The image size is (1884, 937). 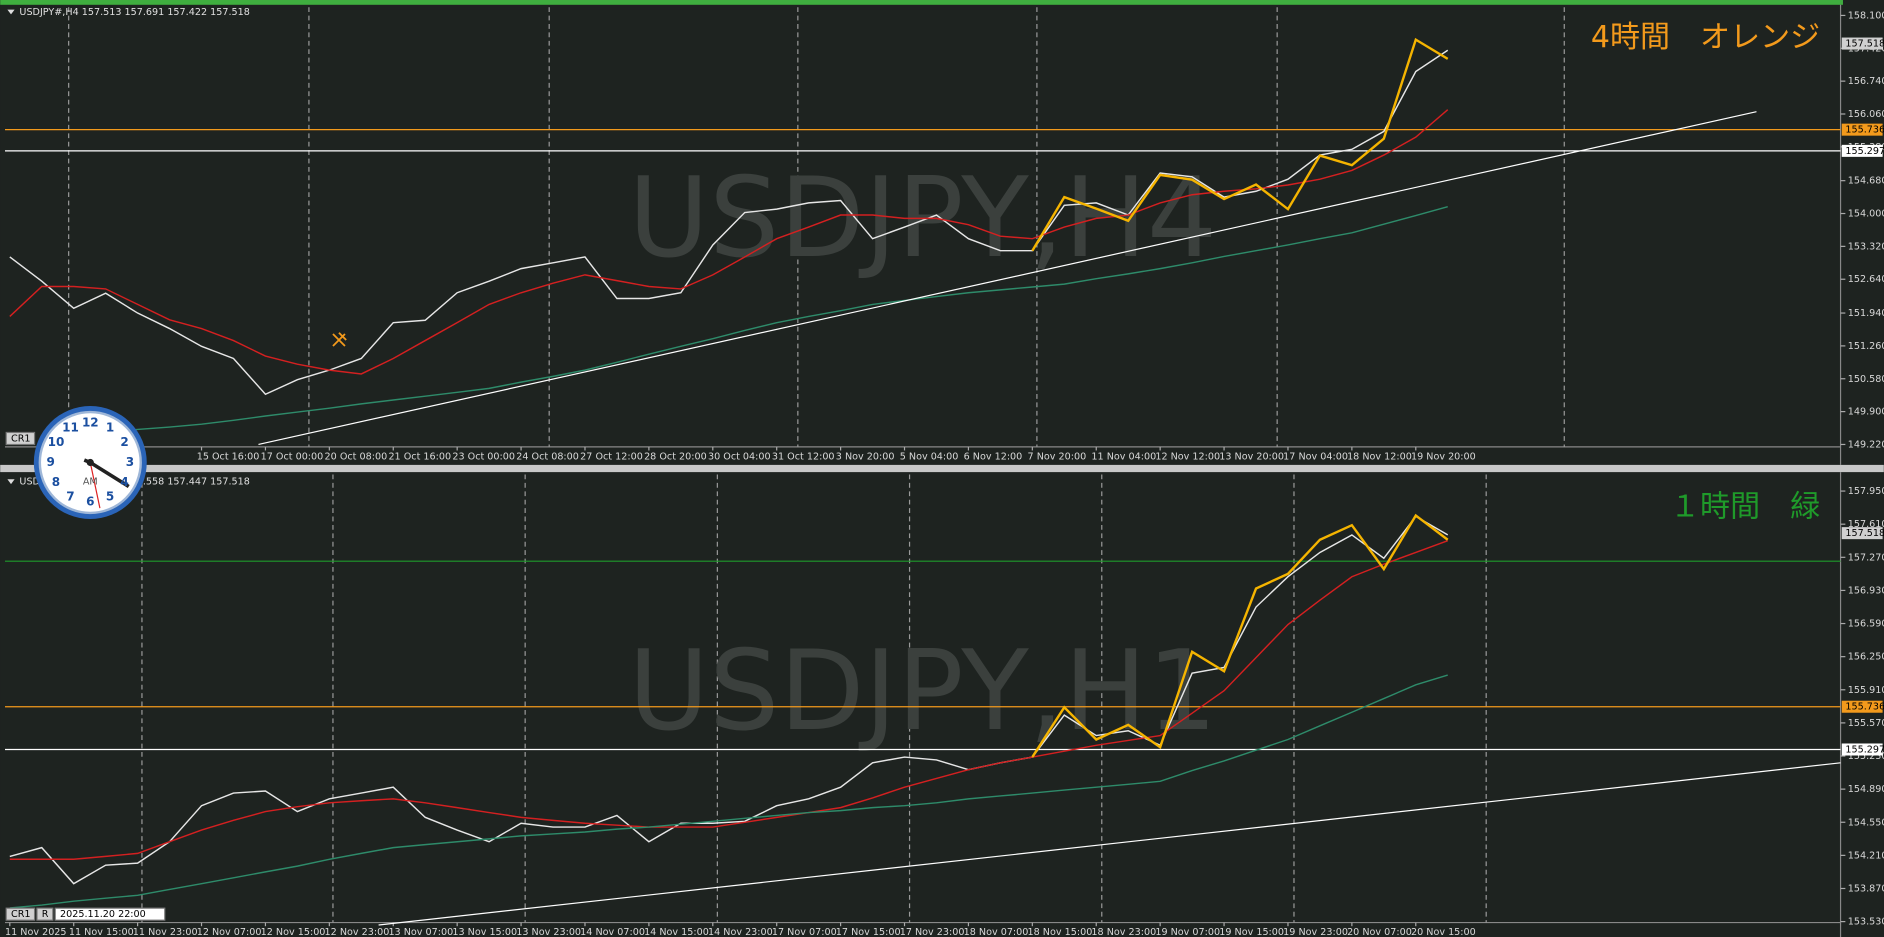 What do you see at coordinates (50, 462) in the screenshot?
I see `clock-number: 9` at bounding box center [50, 462].